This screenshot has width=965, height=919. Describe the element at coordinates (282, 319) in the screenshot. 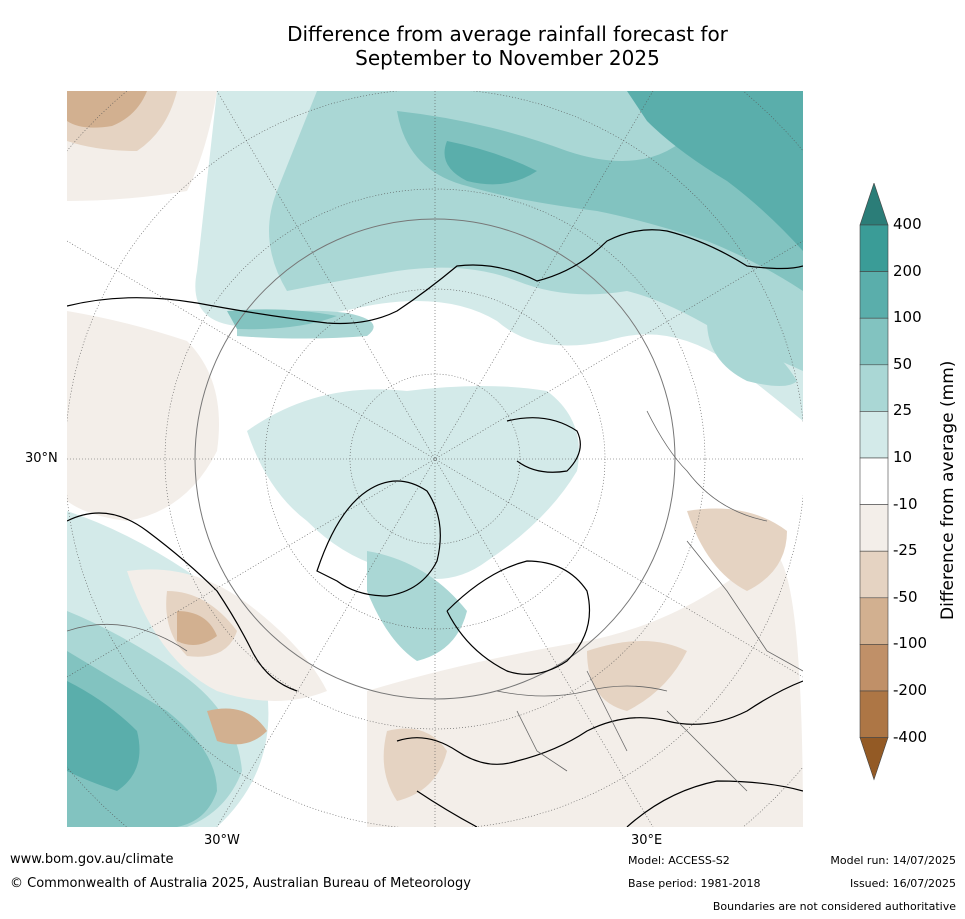

I see `anomaly-region-teal-dark` at that location.